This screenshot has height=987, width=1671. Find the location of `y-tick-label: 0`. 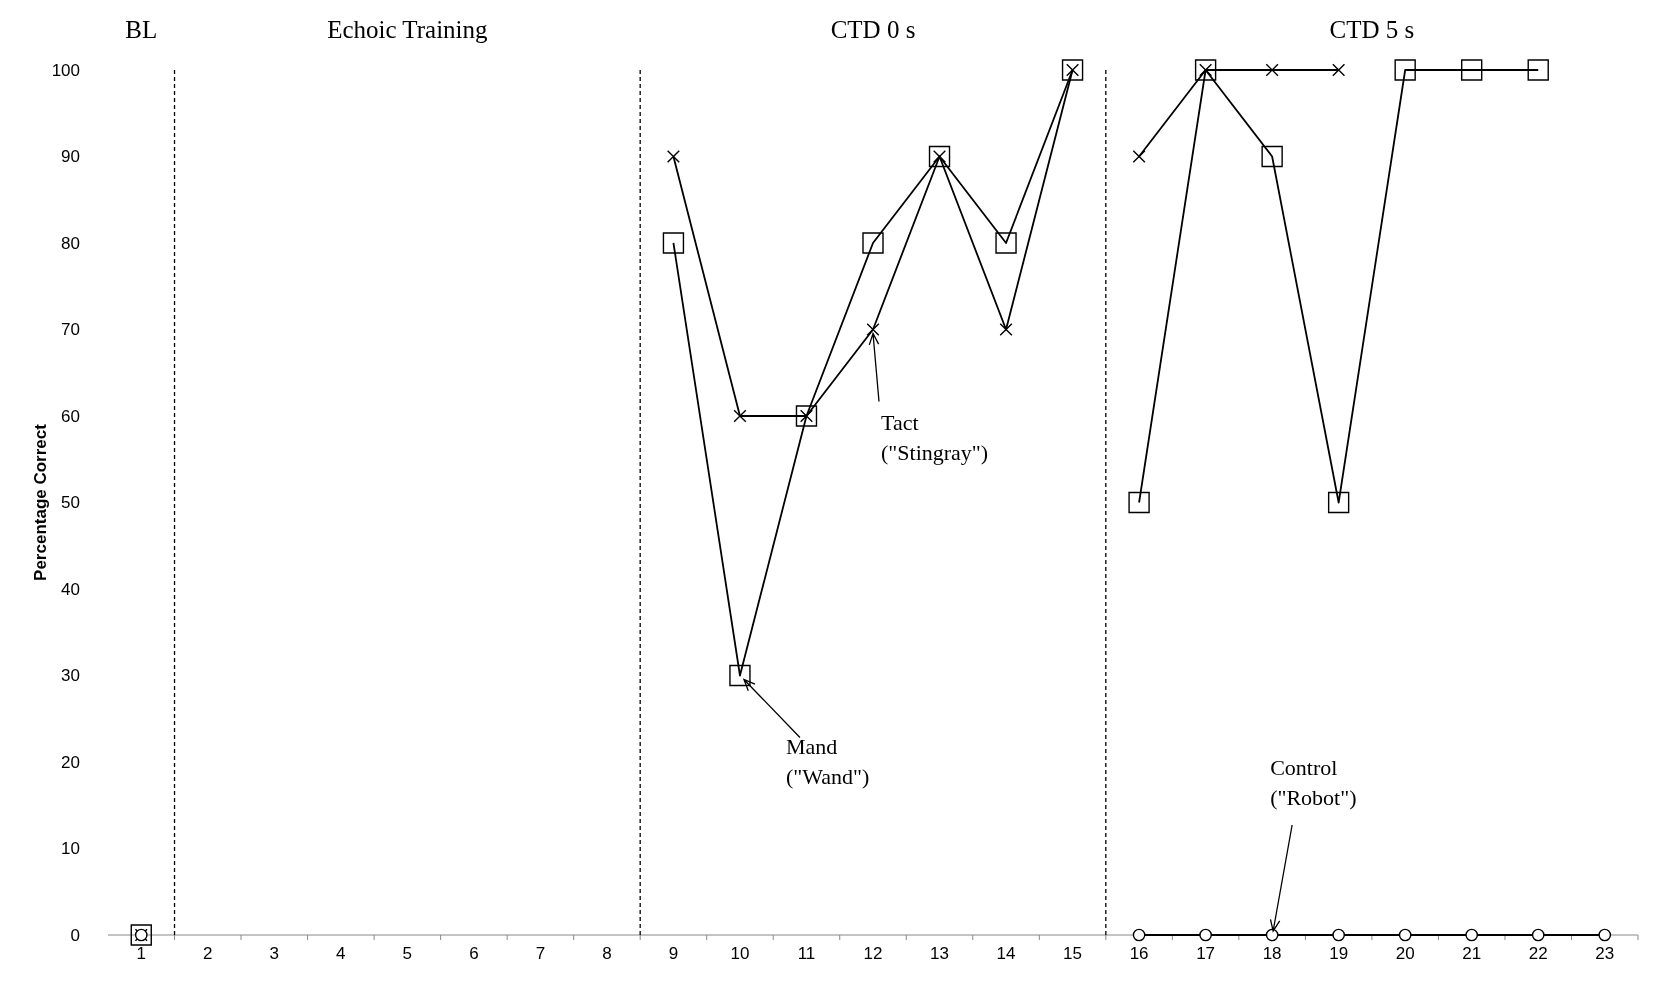

y-tick-label: 0 is located at coordinates (75, 935).